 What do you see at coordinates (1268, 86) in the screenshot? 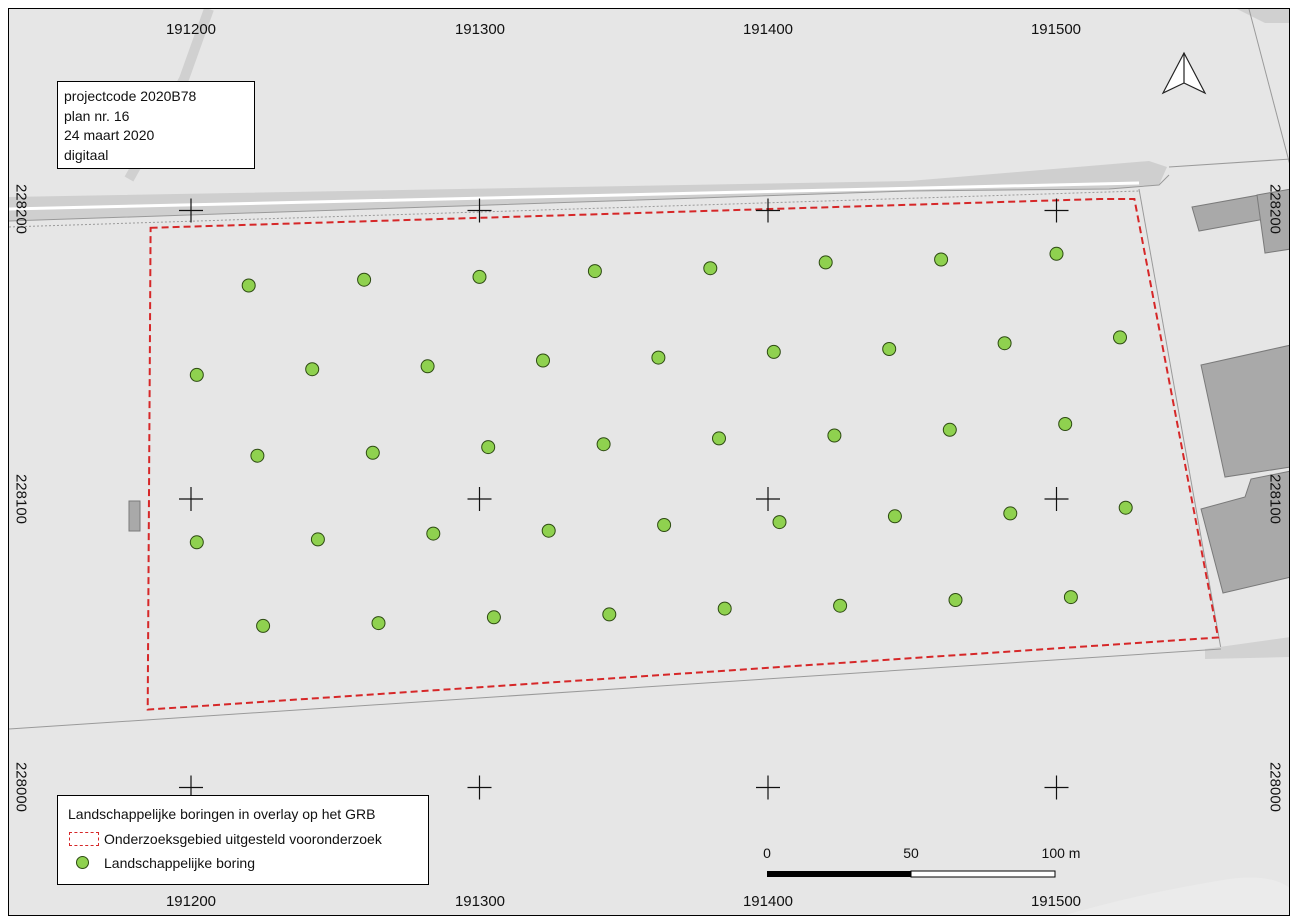
I see `road-east-edge` at bounding box center [1268, 86].